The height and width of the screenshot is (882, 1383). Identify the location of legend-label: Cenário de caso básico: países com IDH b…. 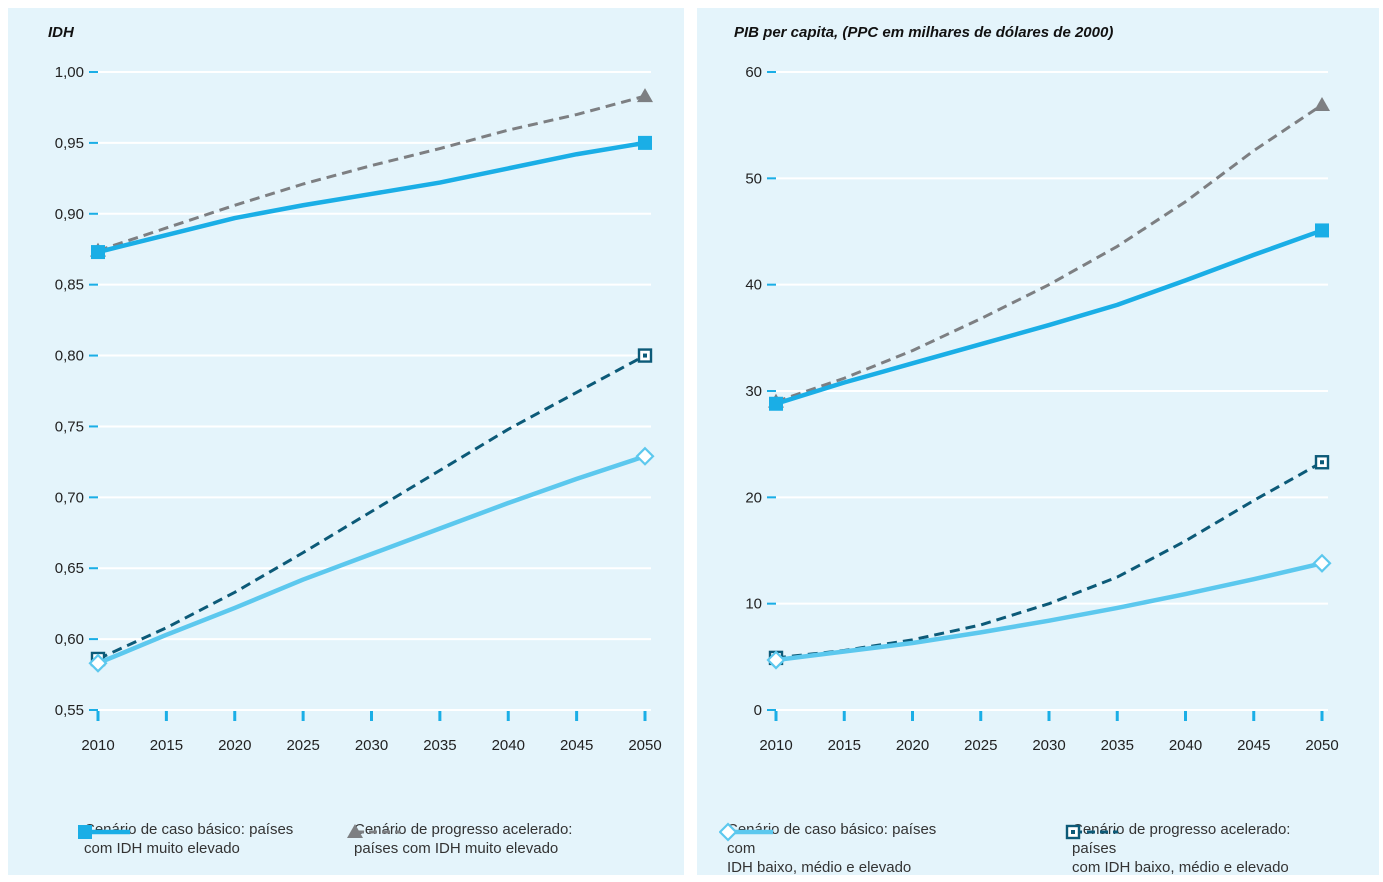
(832, 848).